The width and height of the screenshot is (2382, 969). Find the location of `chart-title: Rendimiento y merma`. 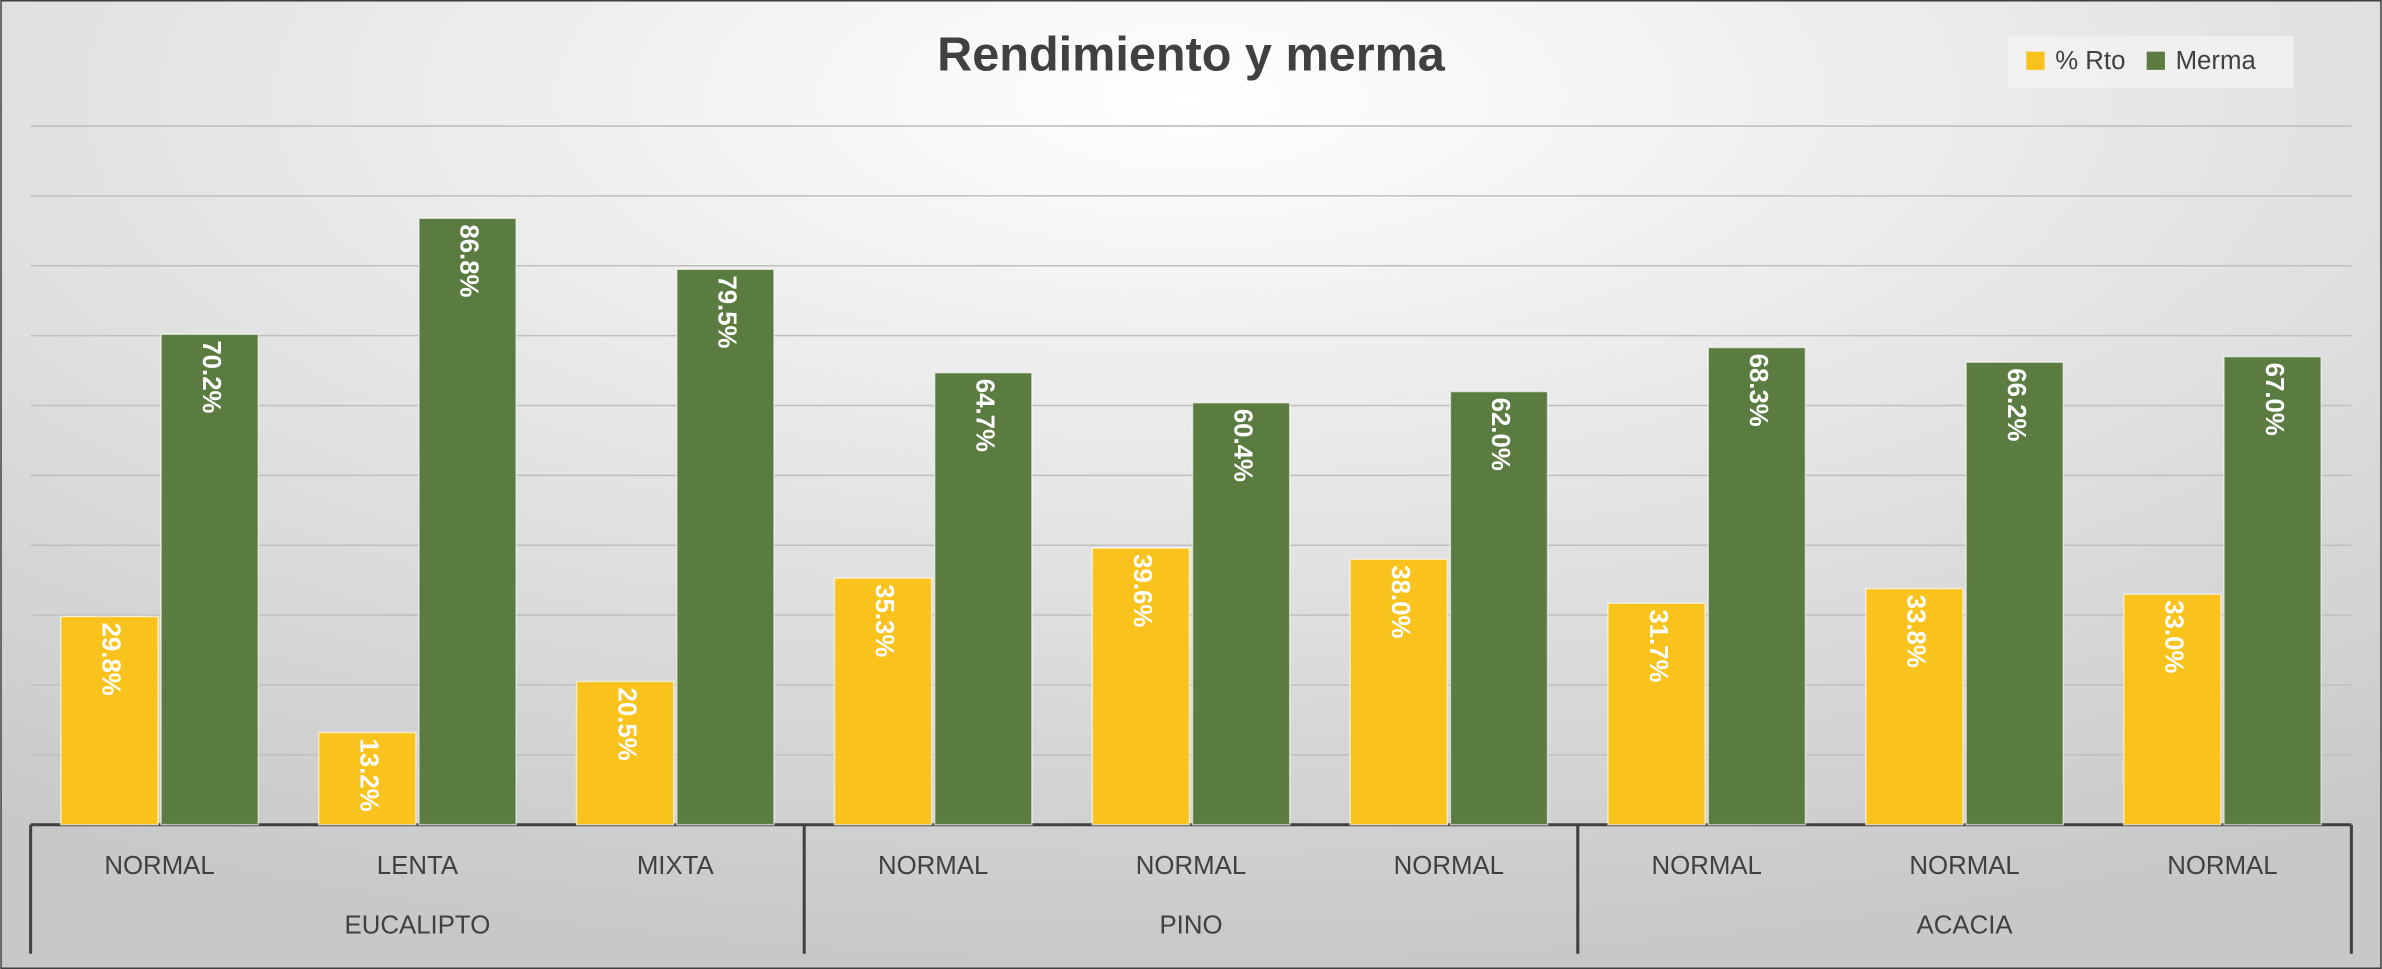

chart-title: Rendimiento y merma is located at coordinates (1191, 55).